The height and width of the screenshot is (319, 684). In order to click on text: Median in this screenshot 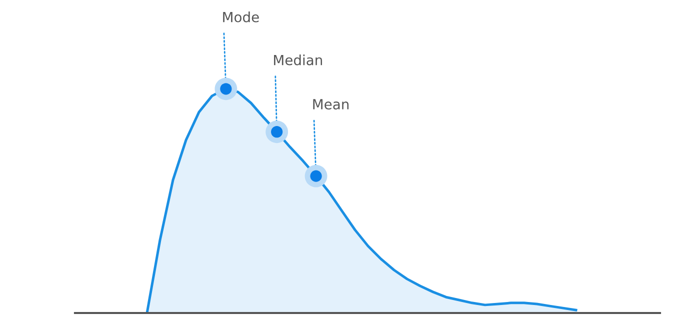, I will do `click(298, 60)`.